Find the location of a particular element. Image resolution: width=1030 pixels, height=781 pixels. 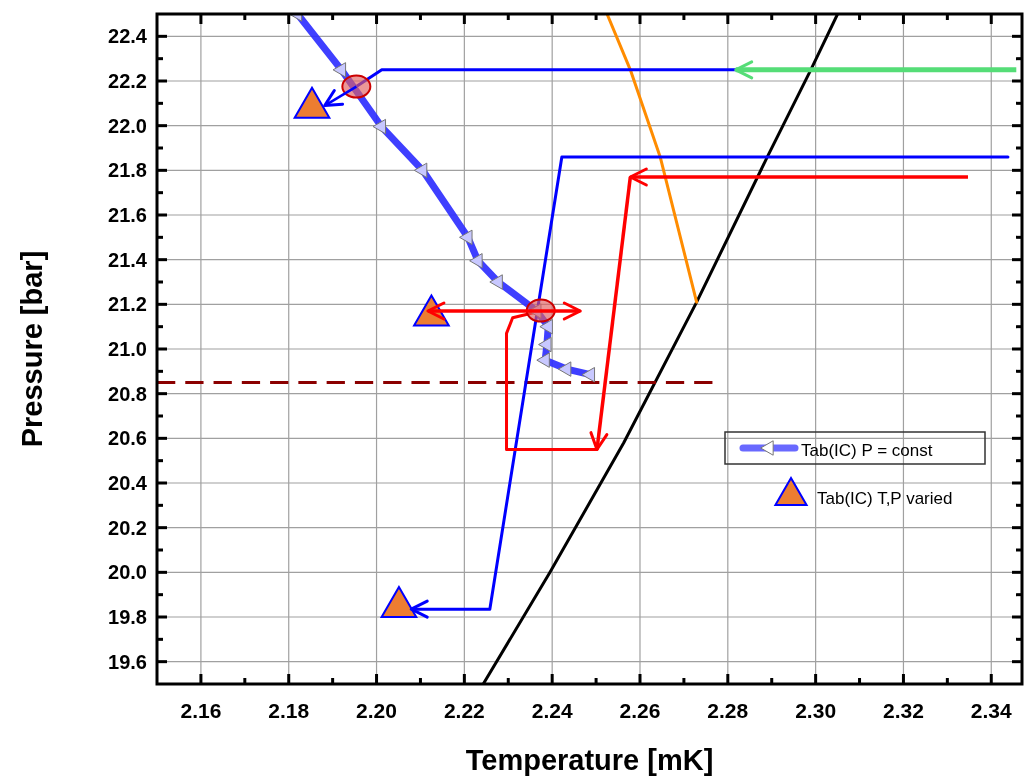

y-tick-label: 22.2 is located at coordinates (127, 81).